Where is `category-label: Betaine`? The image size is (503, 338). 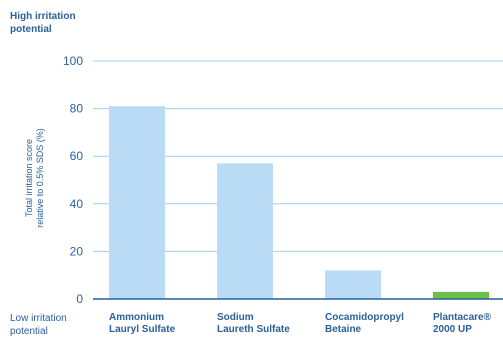 category-label: Betaine is located at coordinates (343, 329).